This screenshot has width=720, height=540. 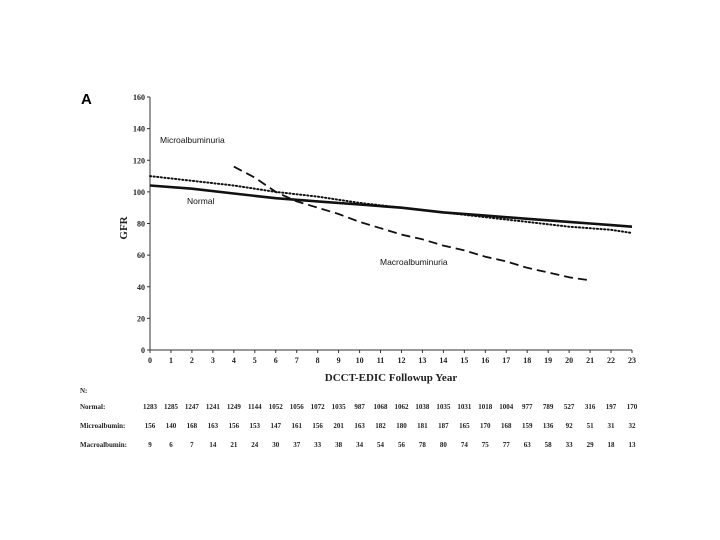 What do you see at coordinates (143, 350) in the screenshot?
I see `y-tick-label: 0` at bounding box center [143, 350].